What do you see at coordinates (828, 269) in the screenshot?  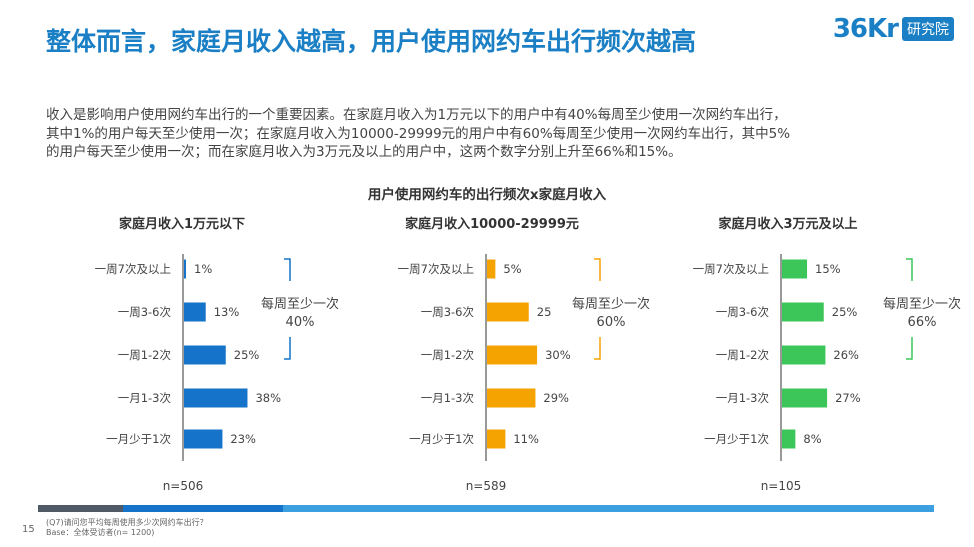 I see `data-label: 15%` at bounding box center [828, 269].